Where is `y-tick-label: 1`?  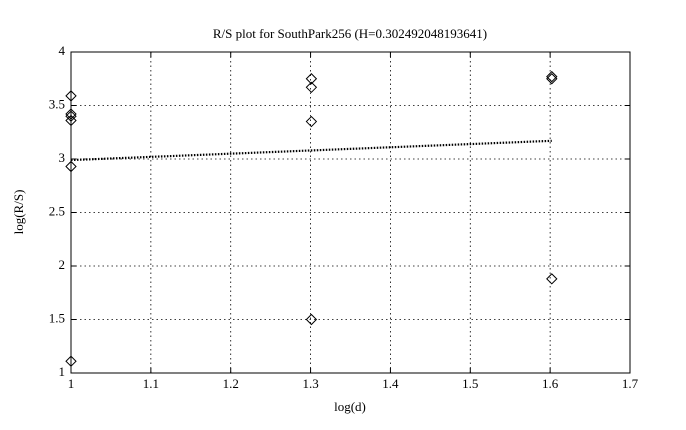 y-tick-label: 1 is located at coordinates (62, 371).